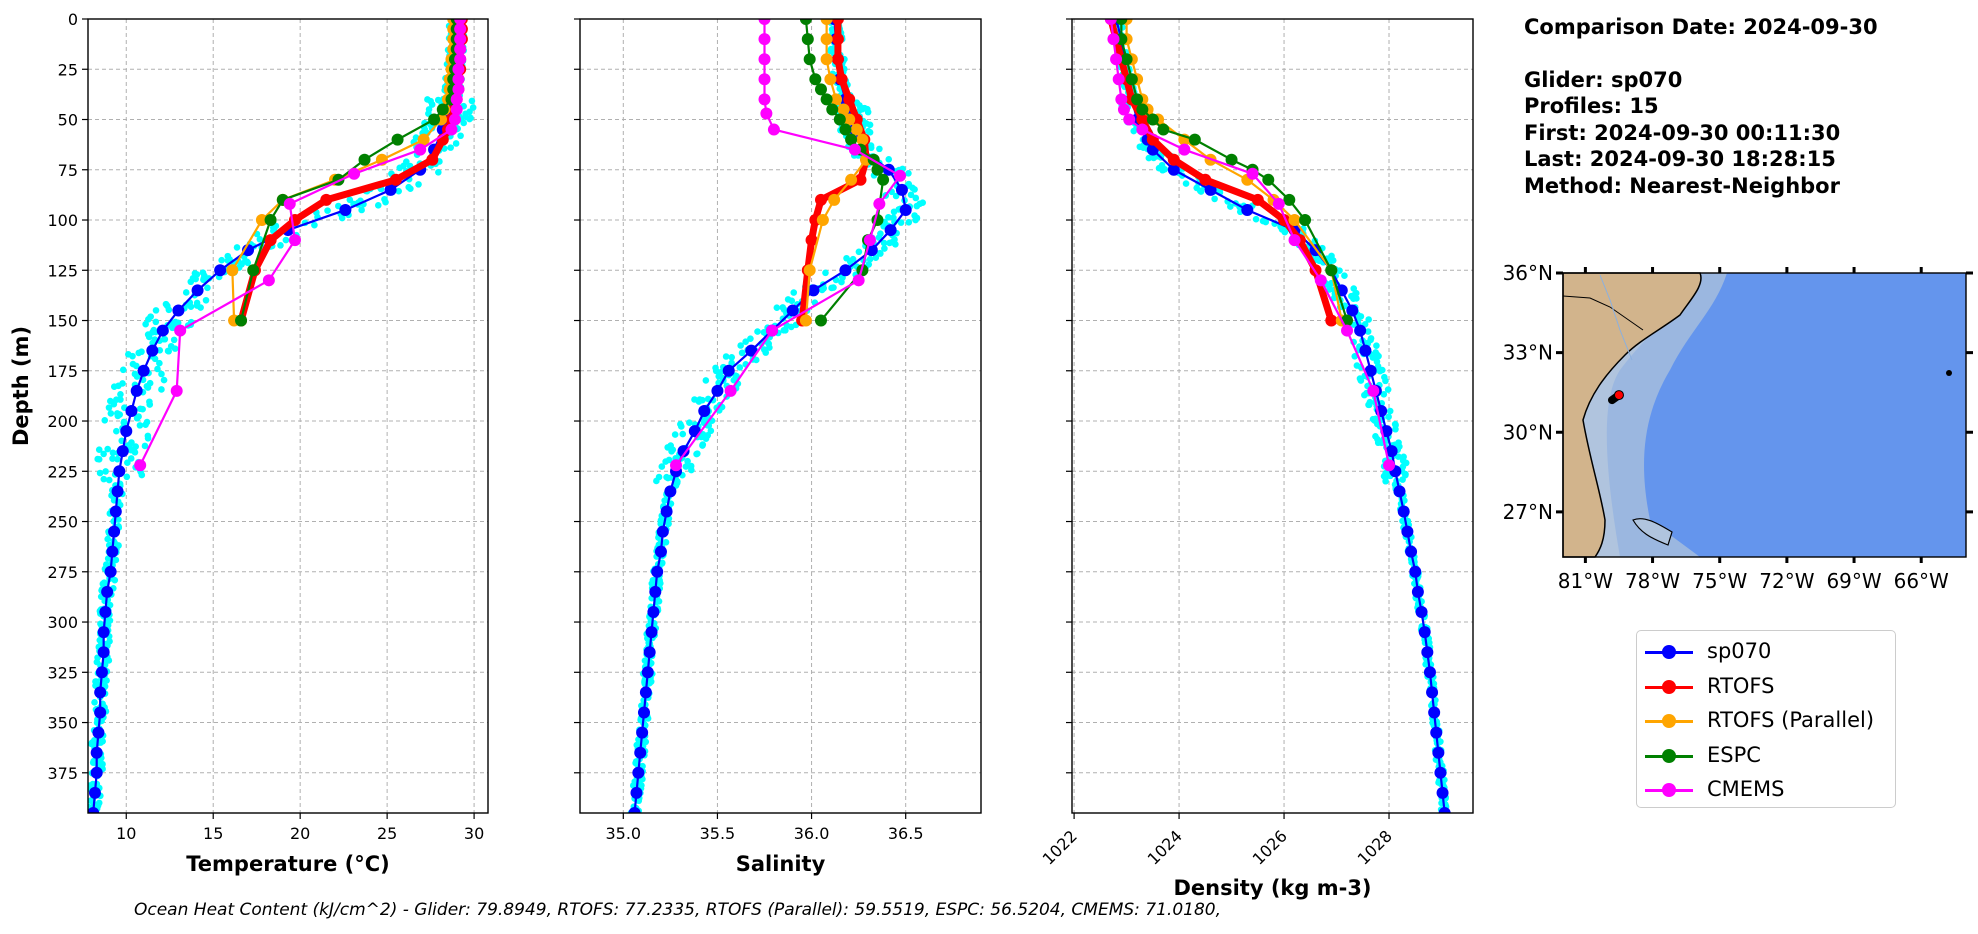 This screenshot has width=1978, height=934. I want to click on map-frame, so click(1764, 415).